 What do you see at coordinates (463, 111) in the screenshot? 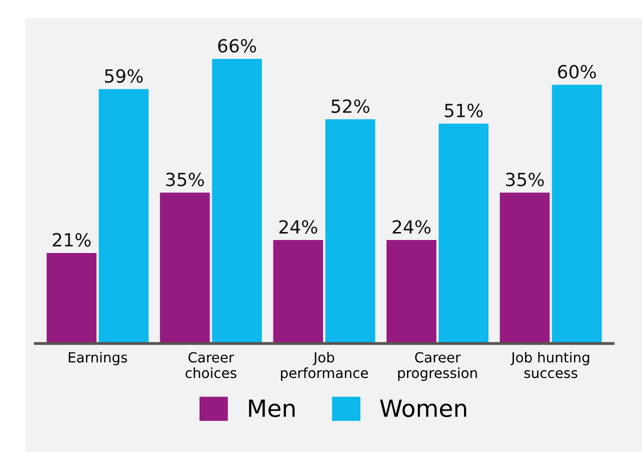
I see `data-label: 51%` at bounding box center [463, 111].